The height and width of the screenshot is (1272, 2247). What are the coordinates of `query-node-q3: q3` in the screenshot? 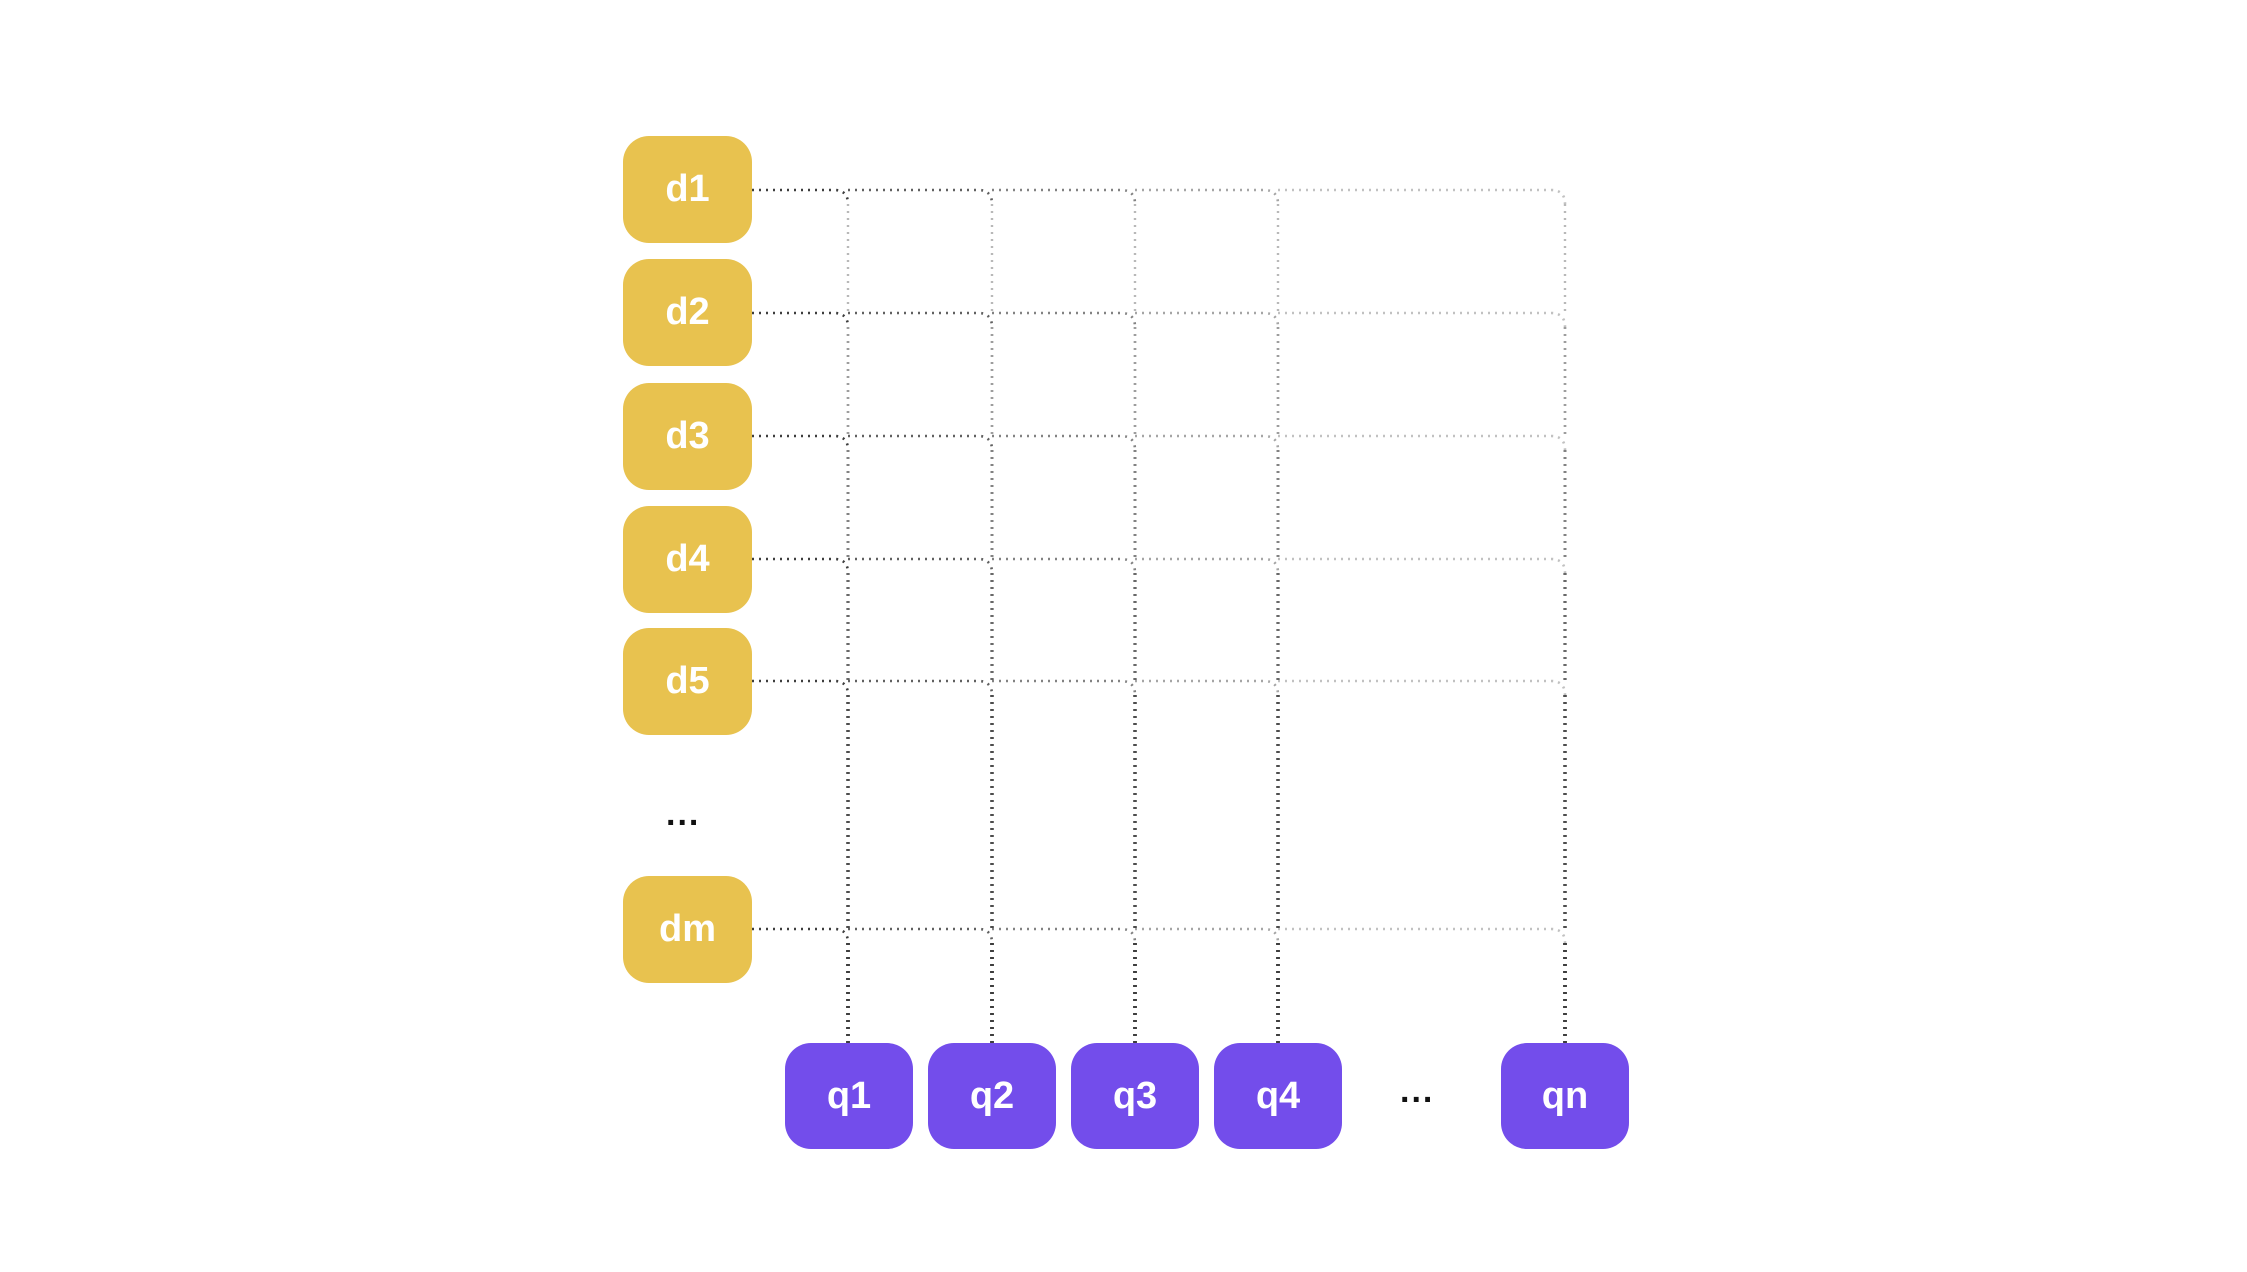 It's located at (1135, 1096).